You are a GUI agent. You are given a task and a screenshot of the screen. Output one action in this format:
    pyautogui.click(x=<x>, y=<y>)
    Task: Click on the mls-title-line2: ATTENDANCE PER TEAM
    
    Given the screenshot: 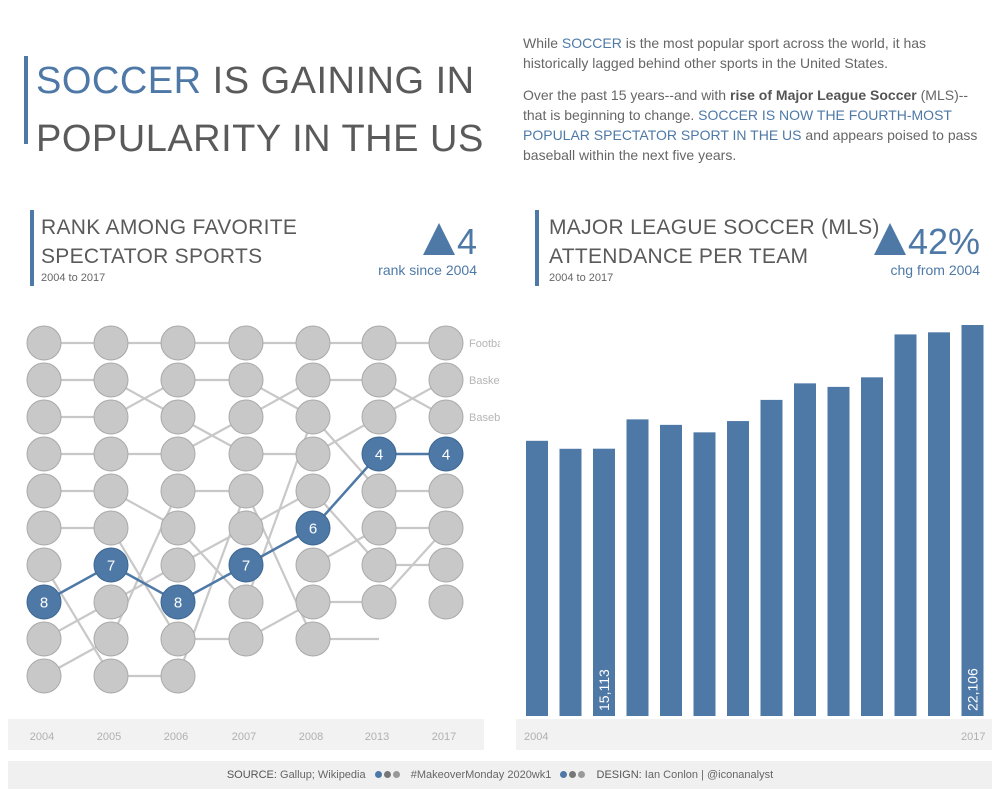 What is the action you would take?
    pyautogui.click(x=679, y=256)
    